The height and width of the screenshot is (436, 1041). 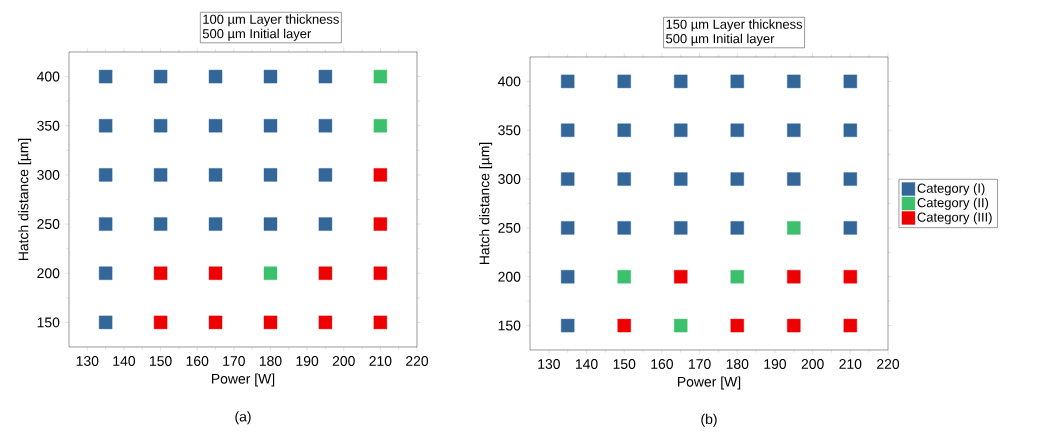 What do you see at coordinates (380, 361) in the screenshot?
I see `x-tick-label: 210` at bounding box center [380, 361].